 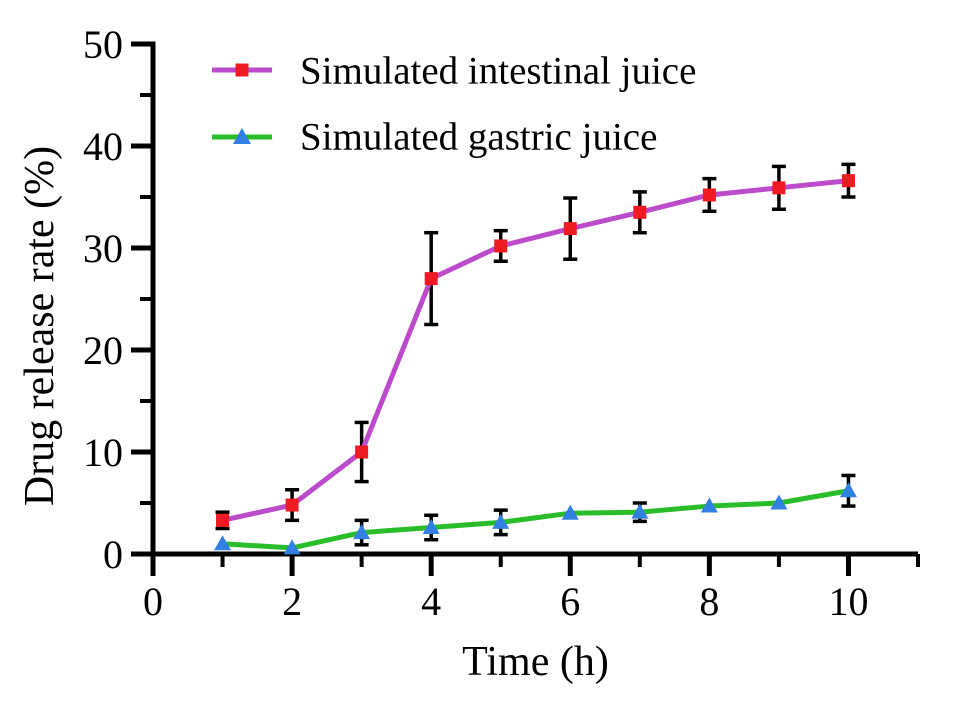 What do you see at coordinates (103, 44) in the screenshot?
I see `y-tick-label: 50` at bounding box center [103, 44].